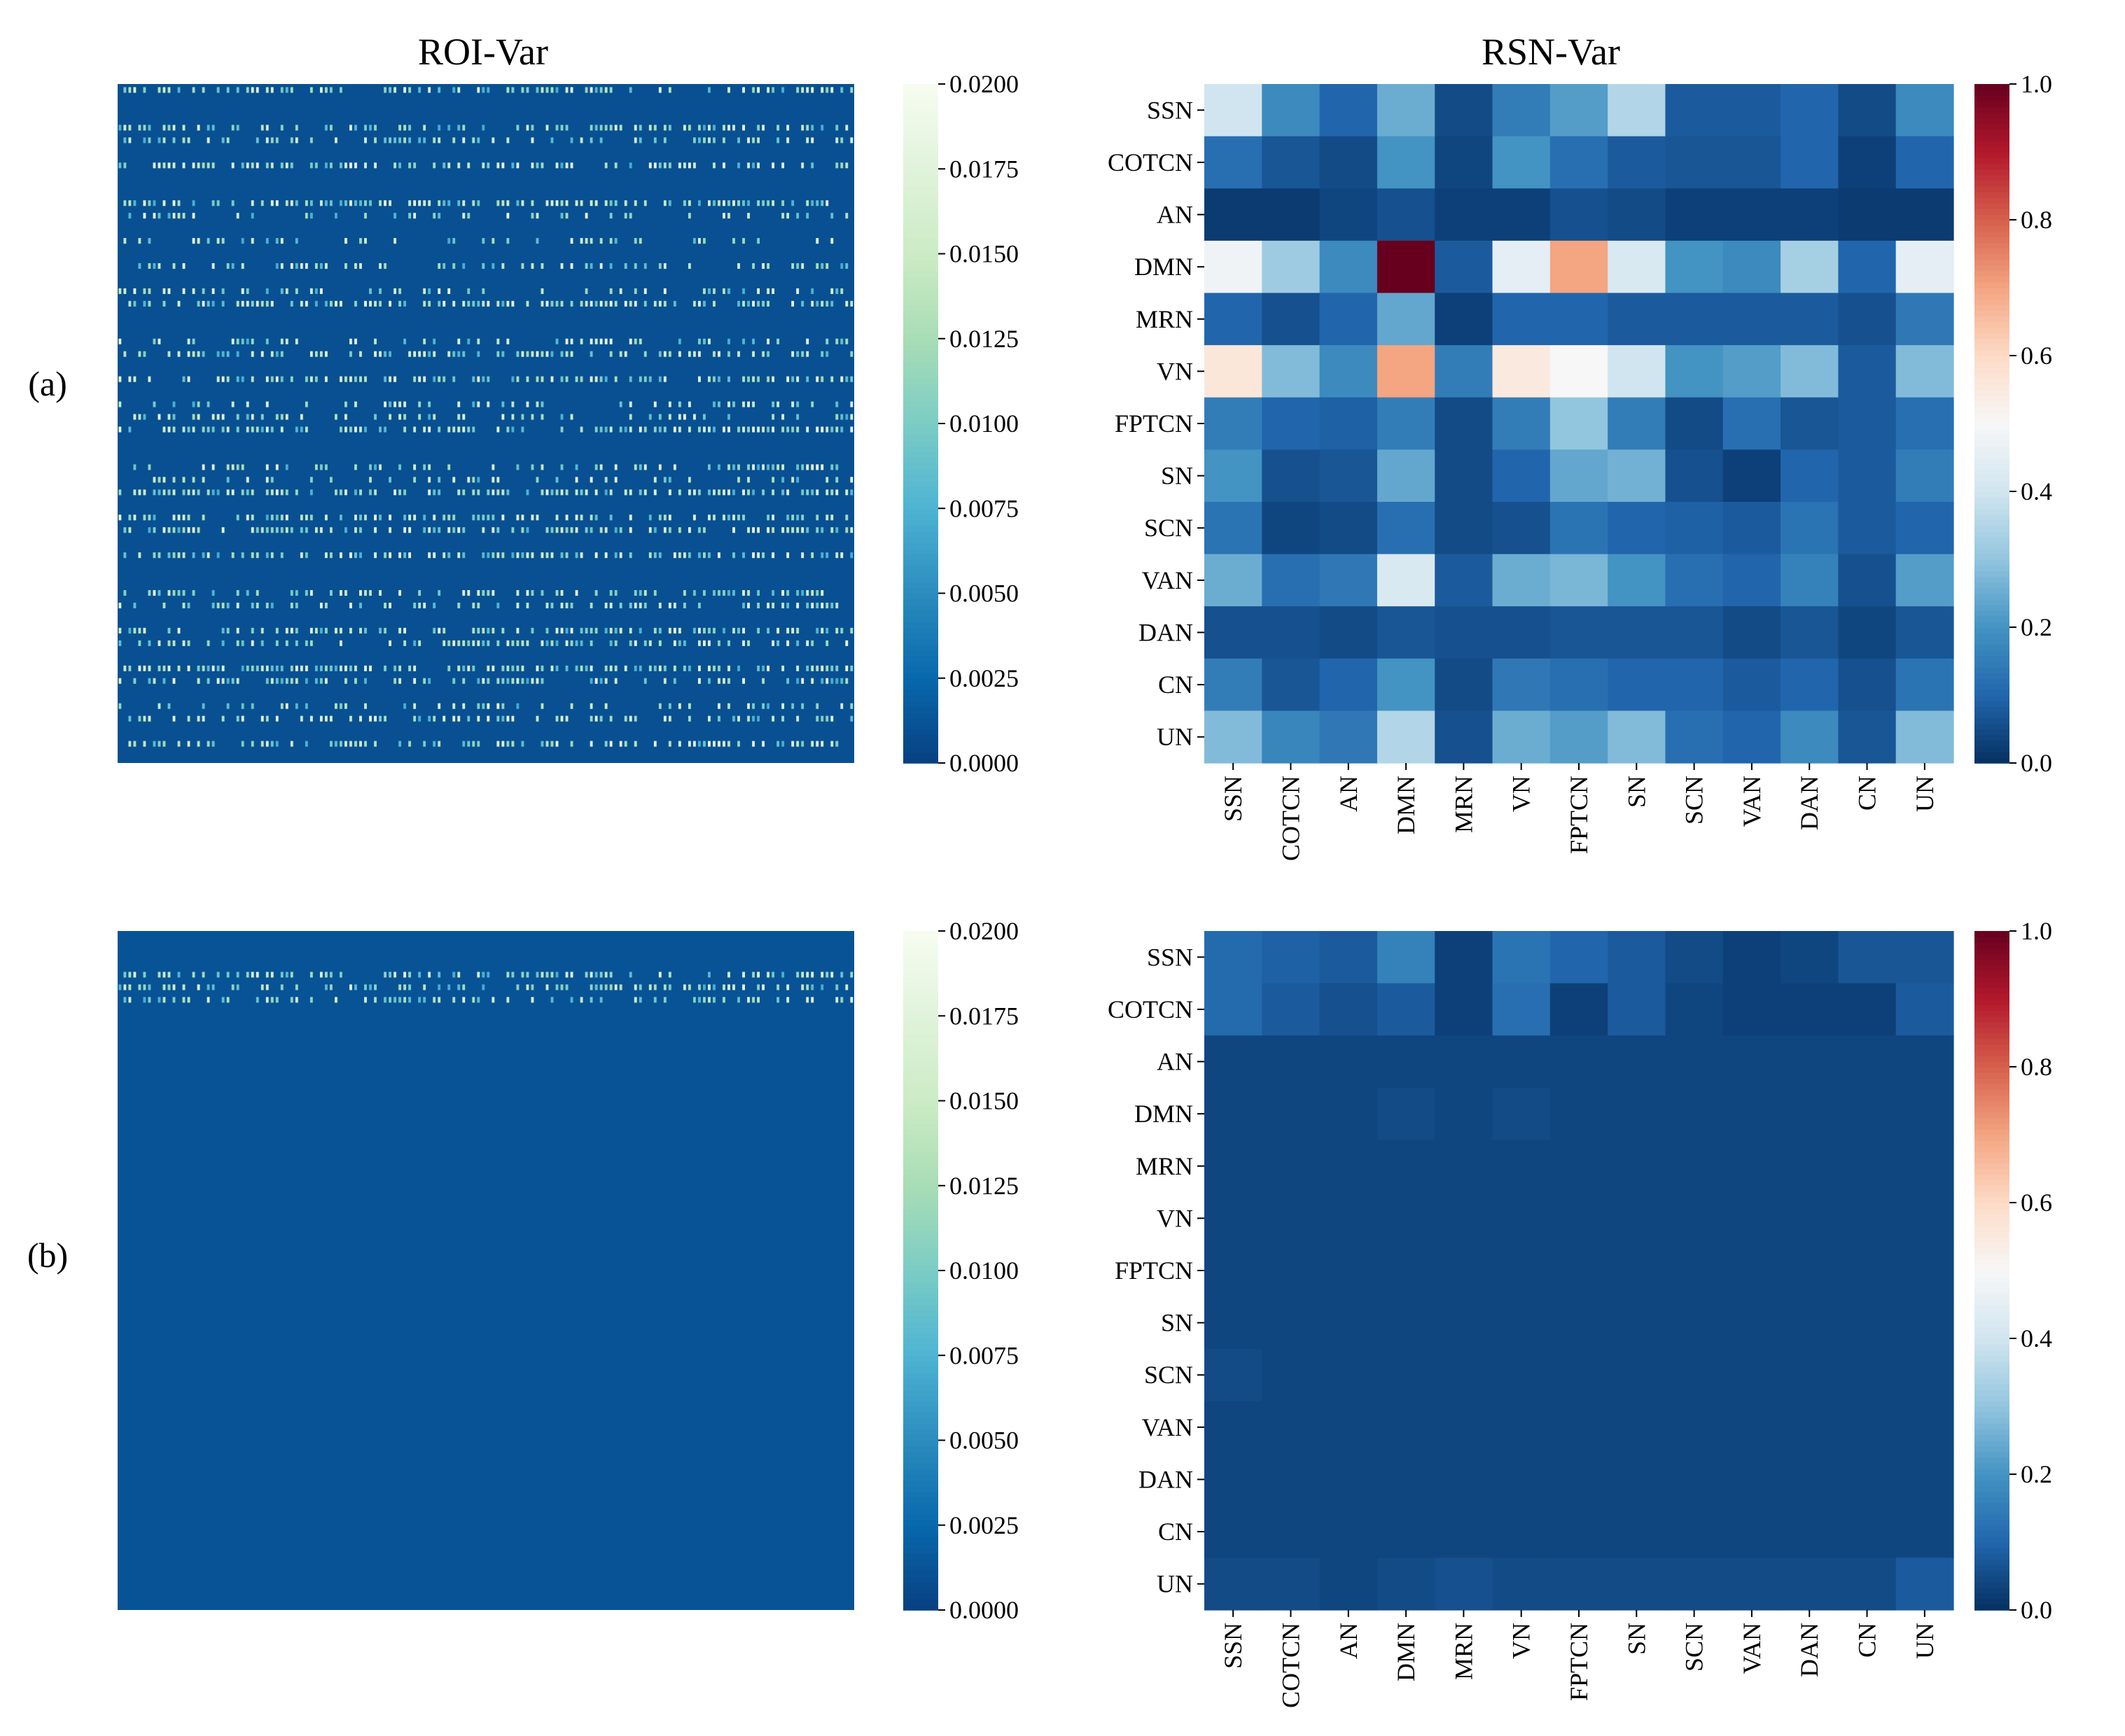 The image size is (2125, 1736). Describe the element at coordinates (1867, 1640) in the screenshot. I see `rsn-var-b-x-tick-label: CN` at that location.